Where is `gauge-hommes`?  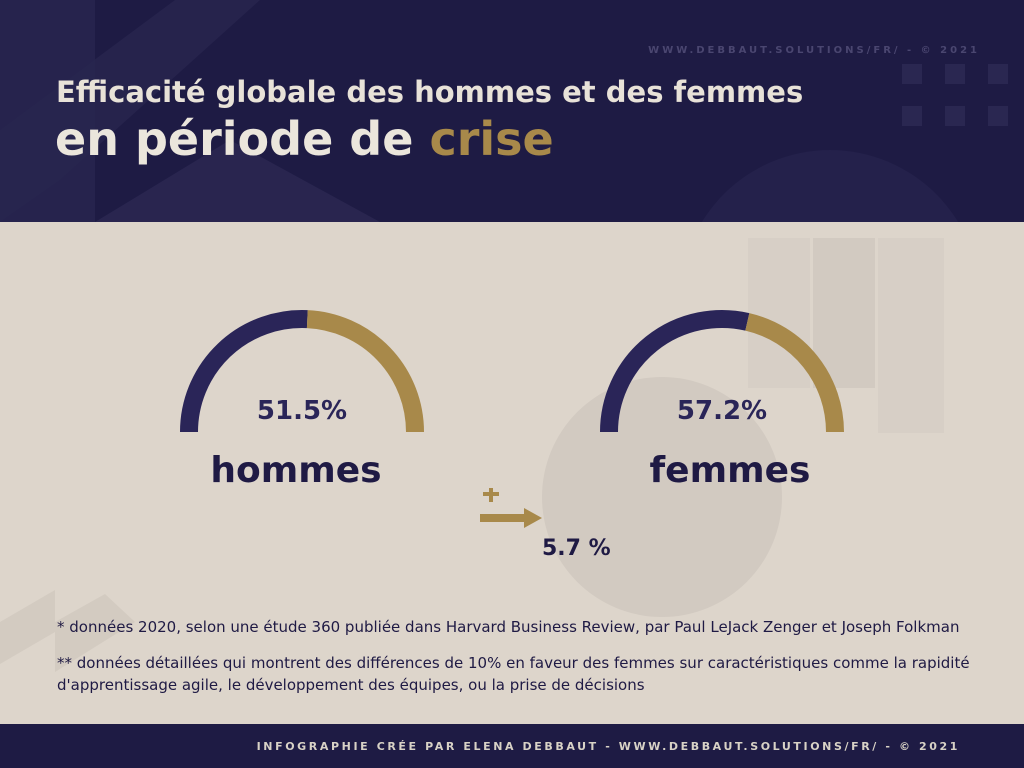
gauge-hommes is located at coordinates (302, 371).